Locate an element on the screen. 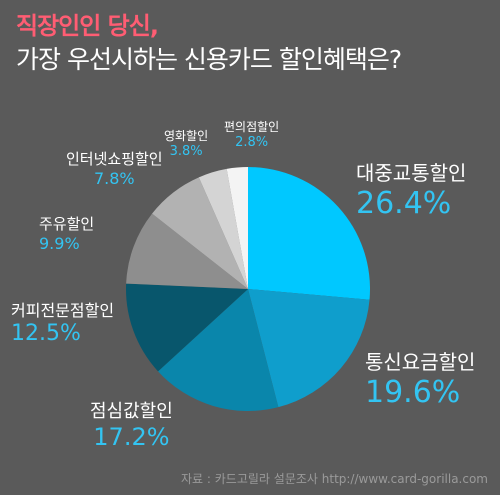  slice-name-telecom: 통신요금할인 is located at coordinates (420, 362).